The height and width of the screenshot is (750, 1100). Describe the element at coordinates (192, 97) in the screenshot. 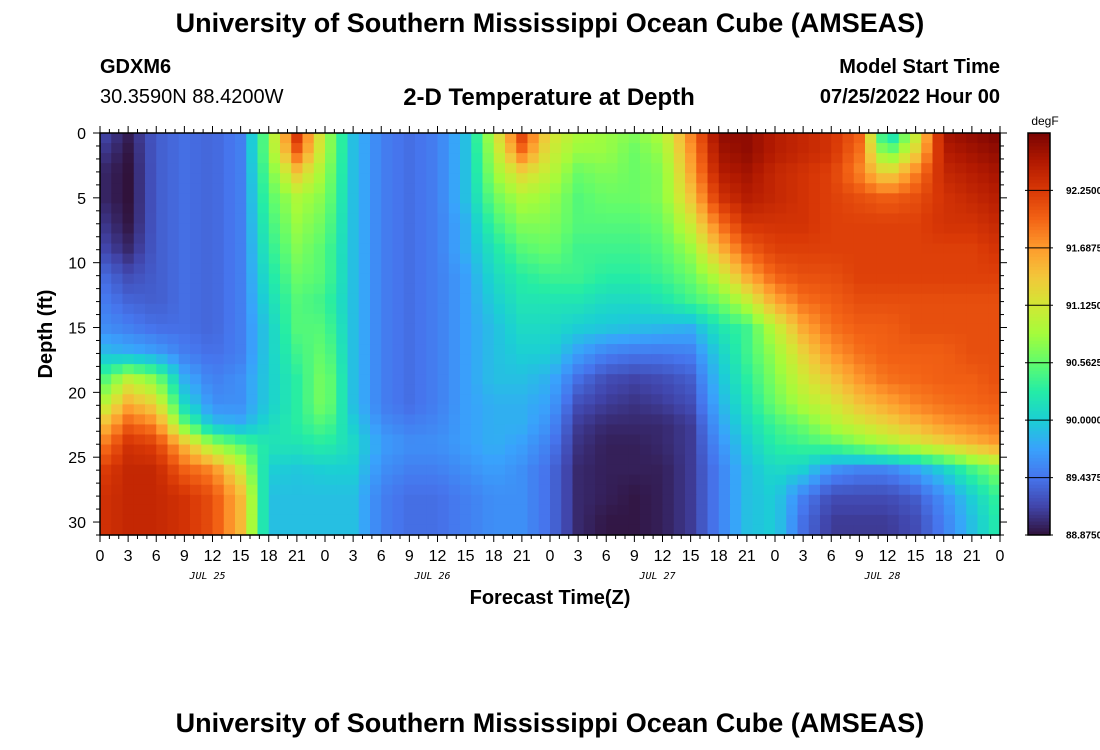

I see `station-coordinates: 30.3590N 88.4200W` at that location.